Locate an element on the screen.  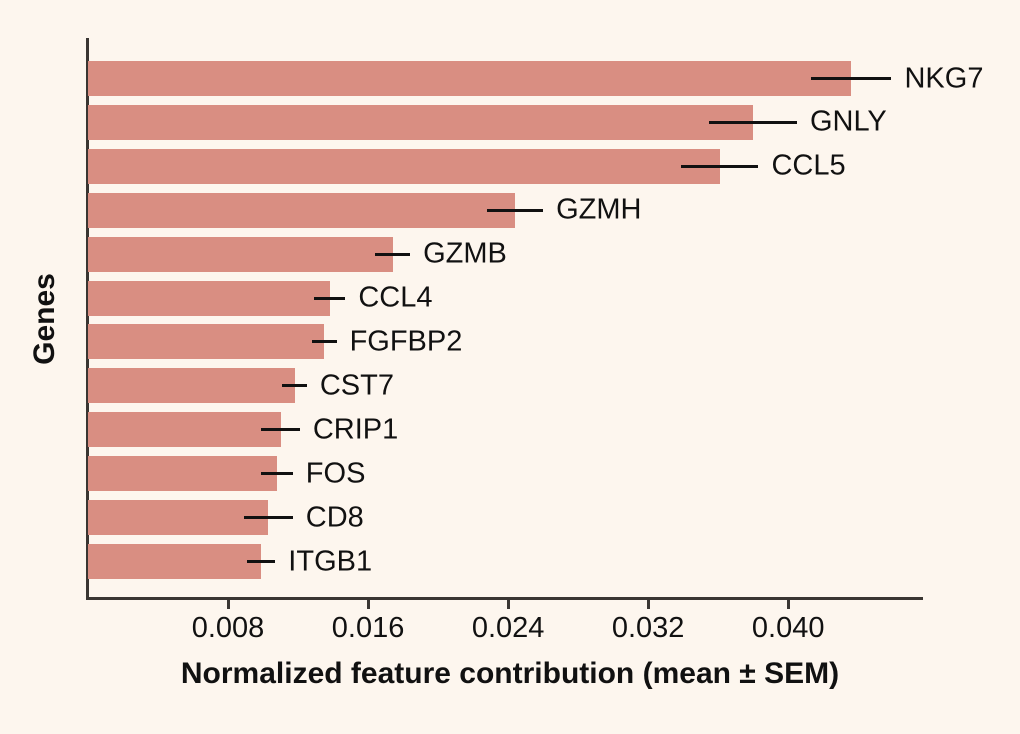
error-bar-ccl5 is located at coordinates (720, 166).